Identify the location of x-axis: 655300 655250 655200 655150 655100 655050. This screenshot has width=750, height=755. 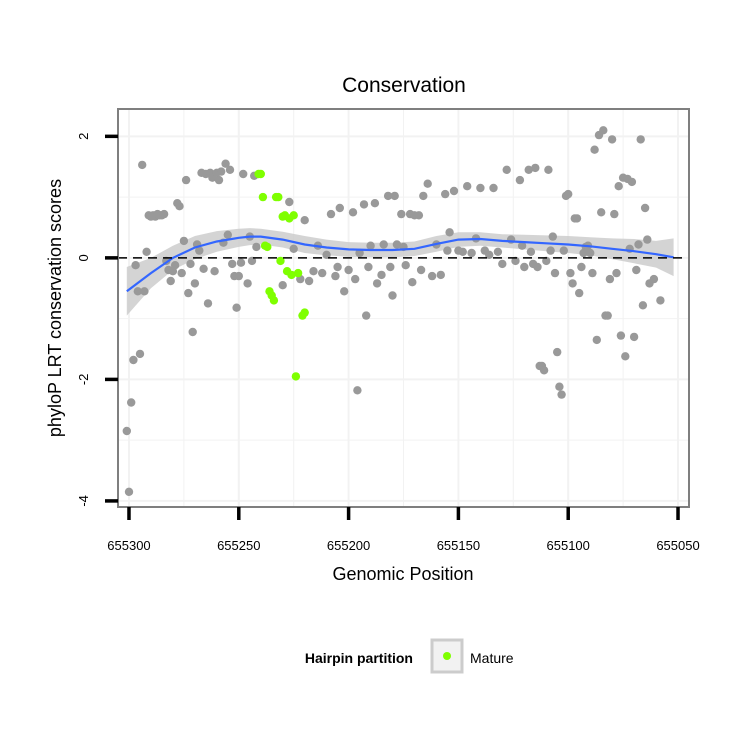
(403, 530).